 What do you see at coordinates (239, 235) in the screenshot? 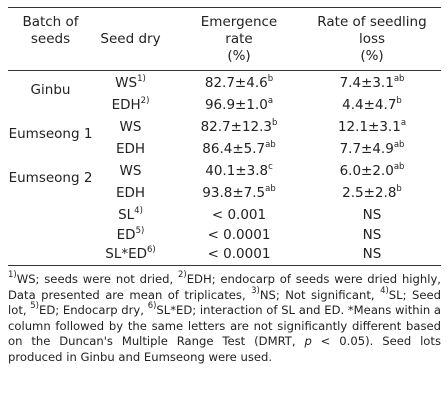
I see `table-row-7-emergence: < 0.0001` at bounding box center [239, 235].